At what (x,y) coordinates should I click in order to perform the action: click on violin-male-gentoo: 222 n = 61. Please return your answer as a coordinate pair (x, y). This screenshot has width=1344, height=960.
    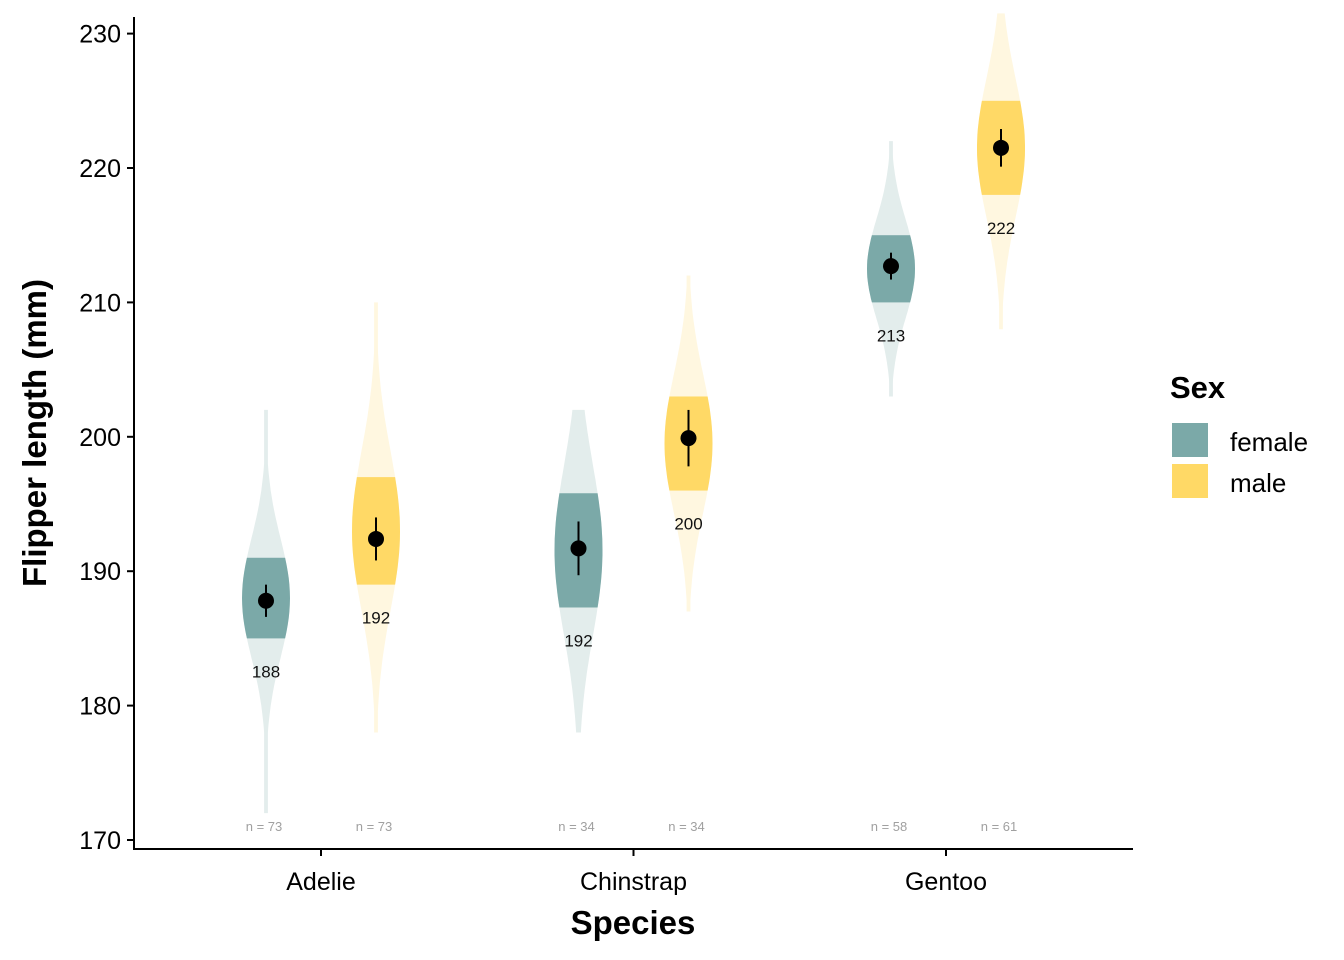
    Looking at the image, I should click on (1001, 423).